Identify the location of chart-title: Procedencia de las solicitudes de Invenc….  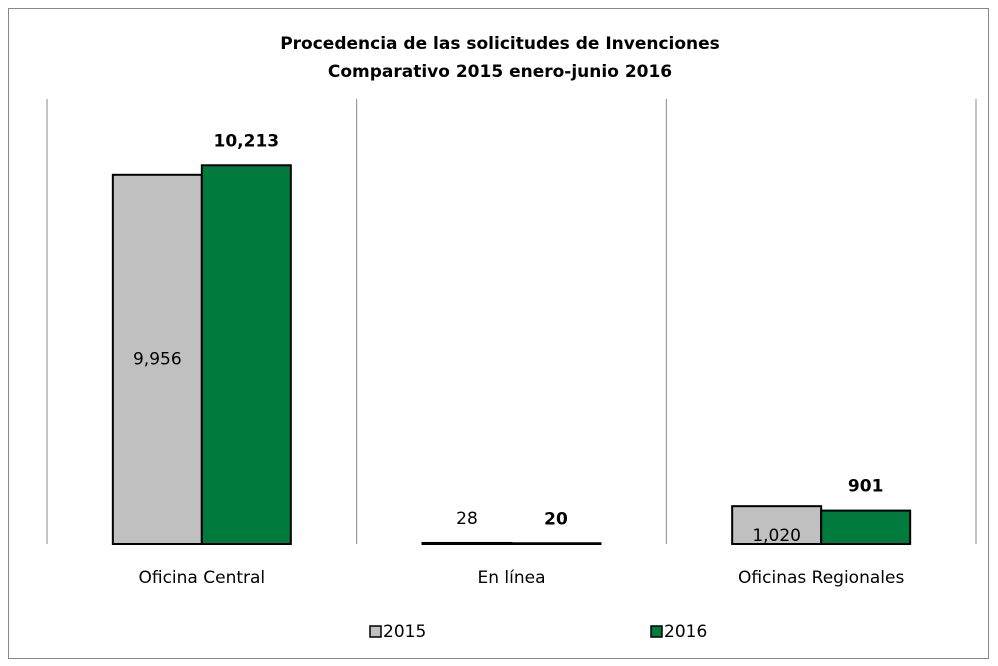
(500, 44).